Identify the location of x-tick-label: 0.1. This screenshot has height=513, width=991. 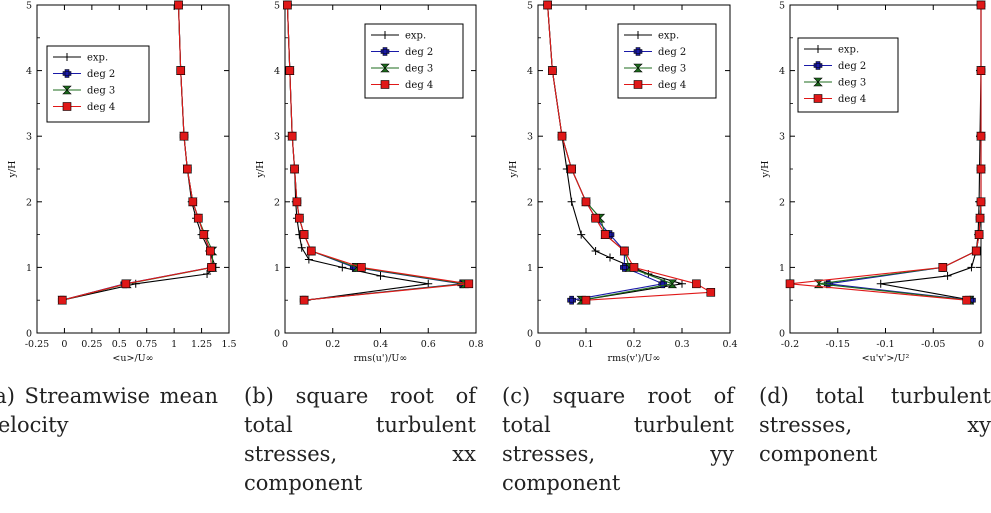
(585, 344).